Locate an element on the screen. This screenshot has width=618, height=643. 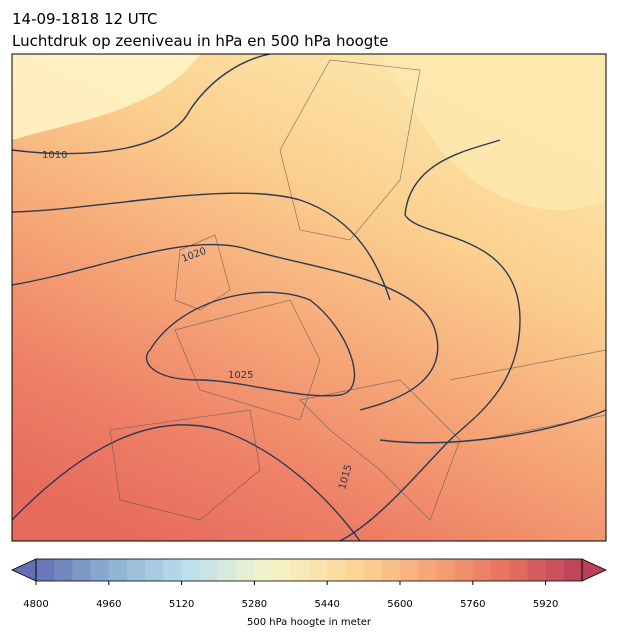
colorbar-label: 500 hPa hoogte in meter is located at coordinates (309, 622).